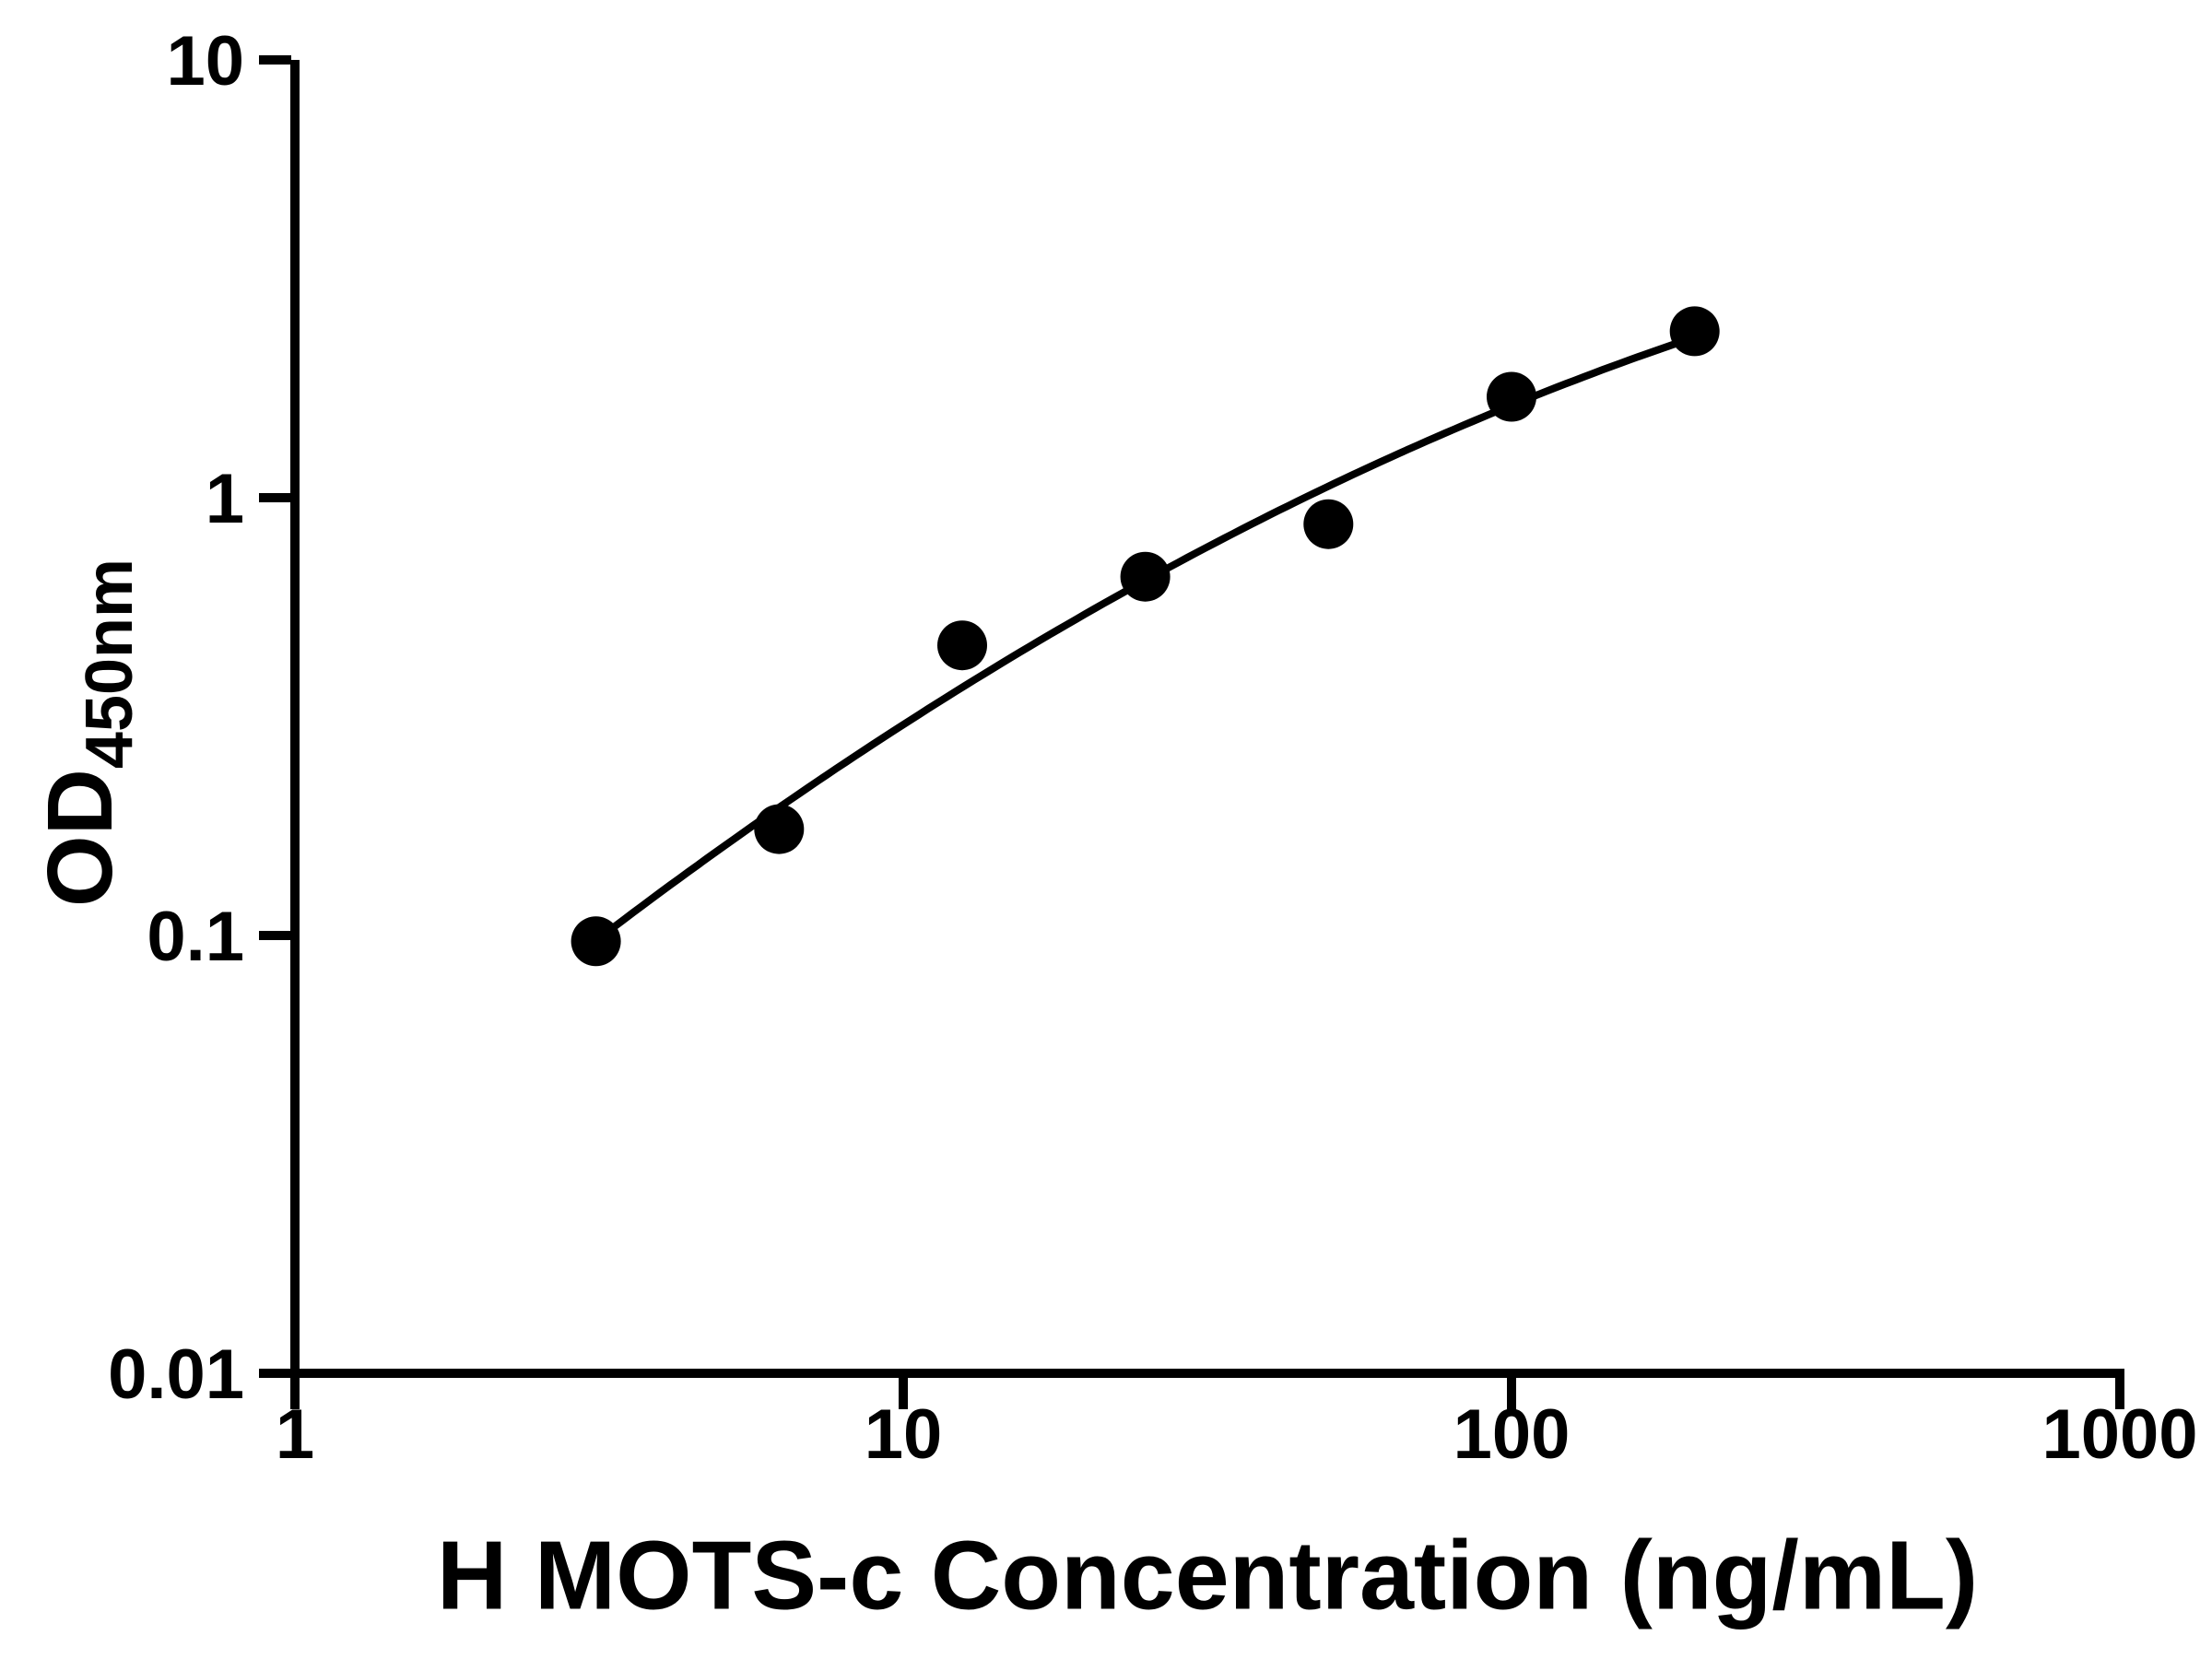  What do you see at coordinates (295, 1434) in the screenshot?
I see `x-tick-label: 1` at bounding box center [295, 1434].